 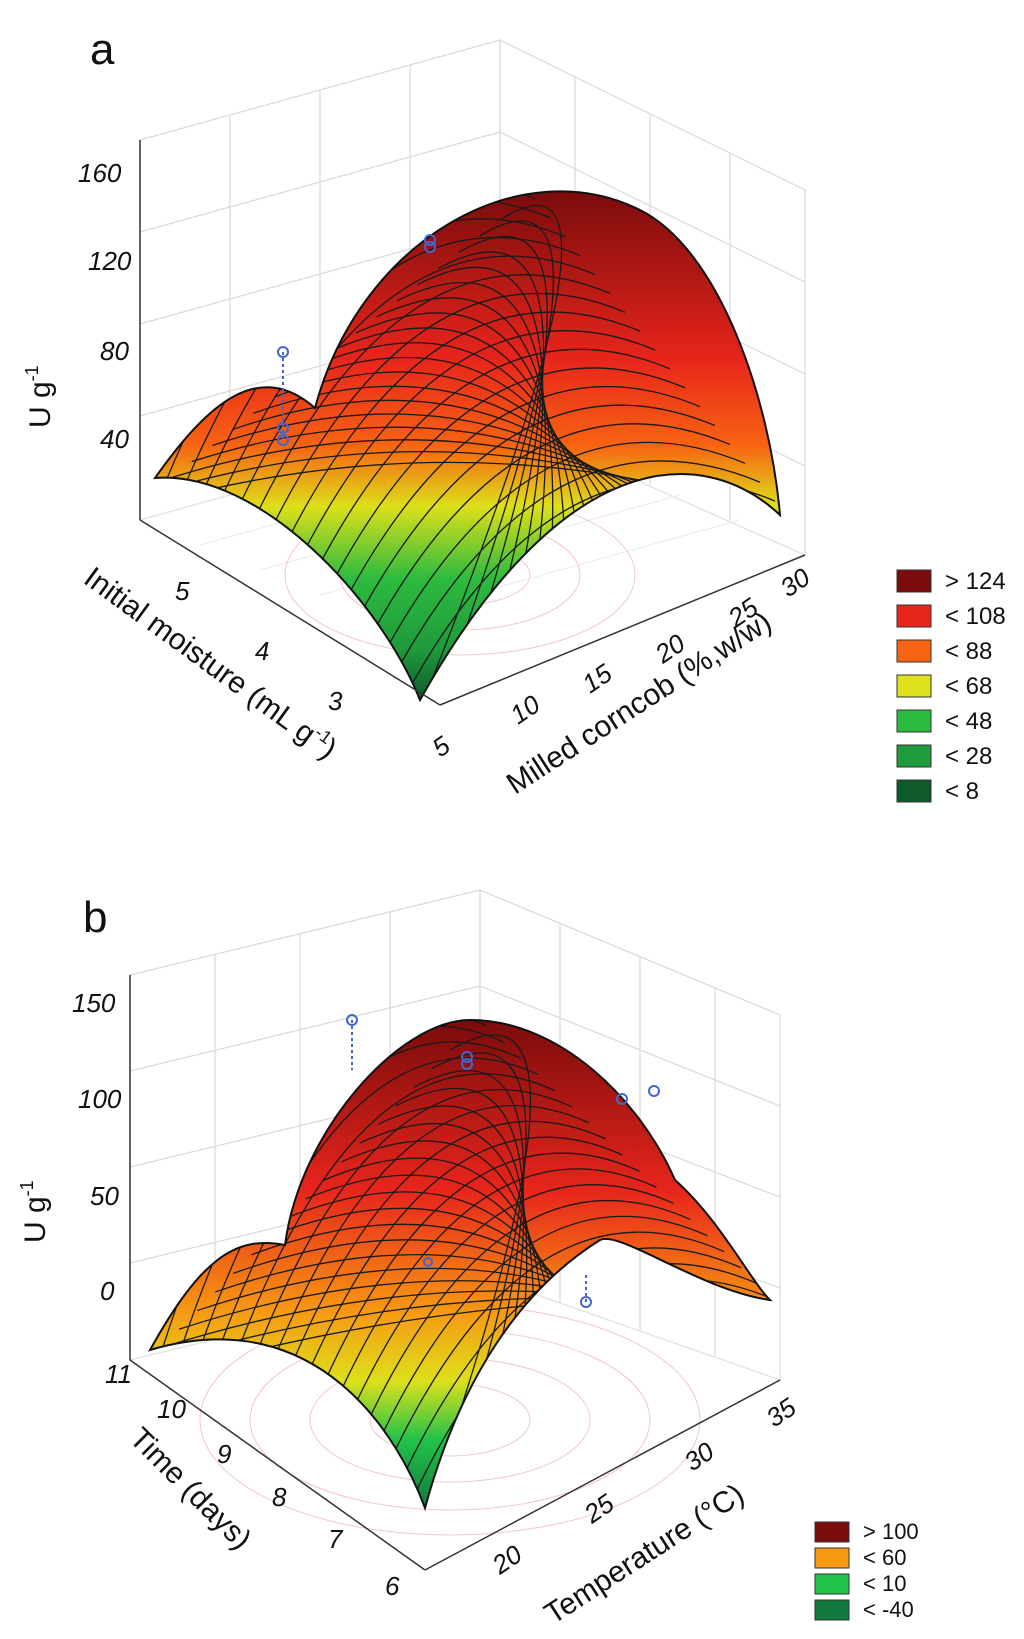 What do you see at coordinates (100, 1099) in the screenshot?
I see `z-tick: 100` at bounding box center [100, 1099].